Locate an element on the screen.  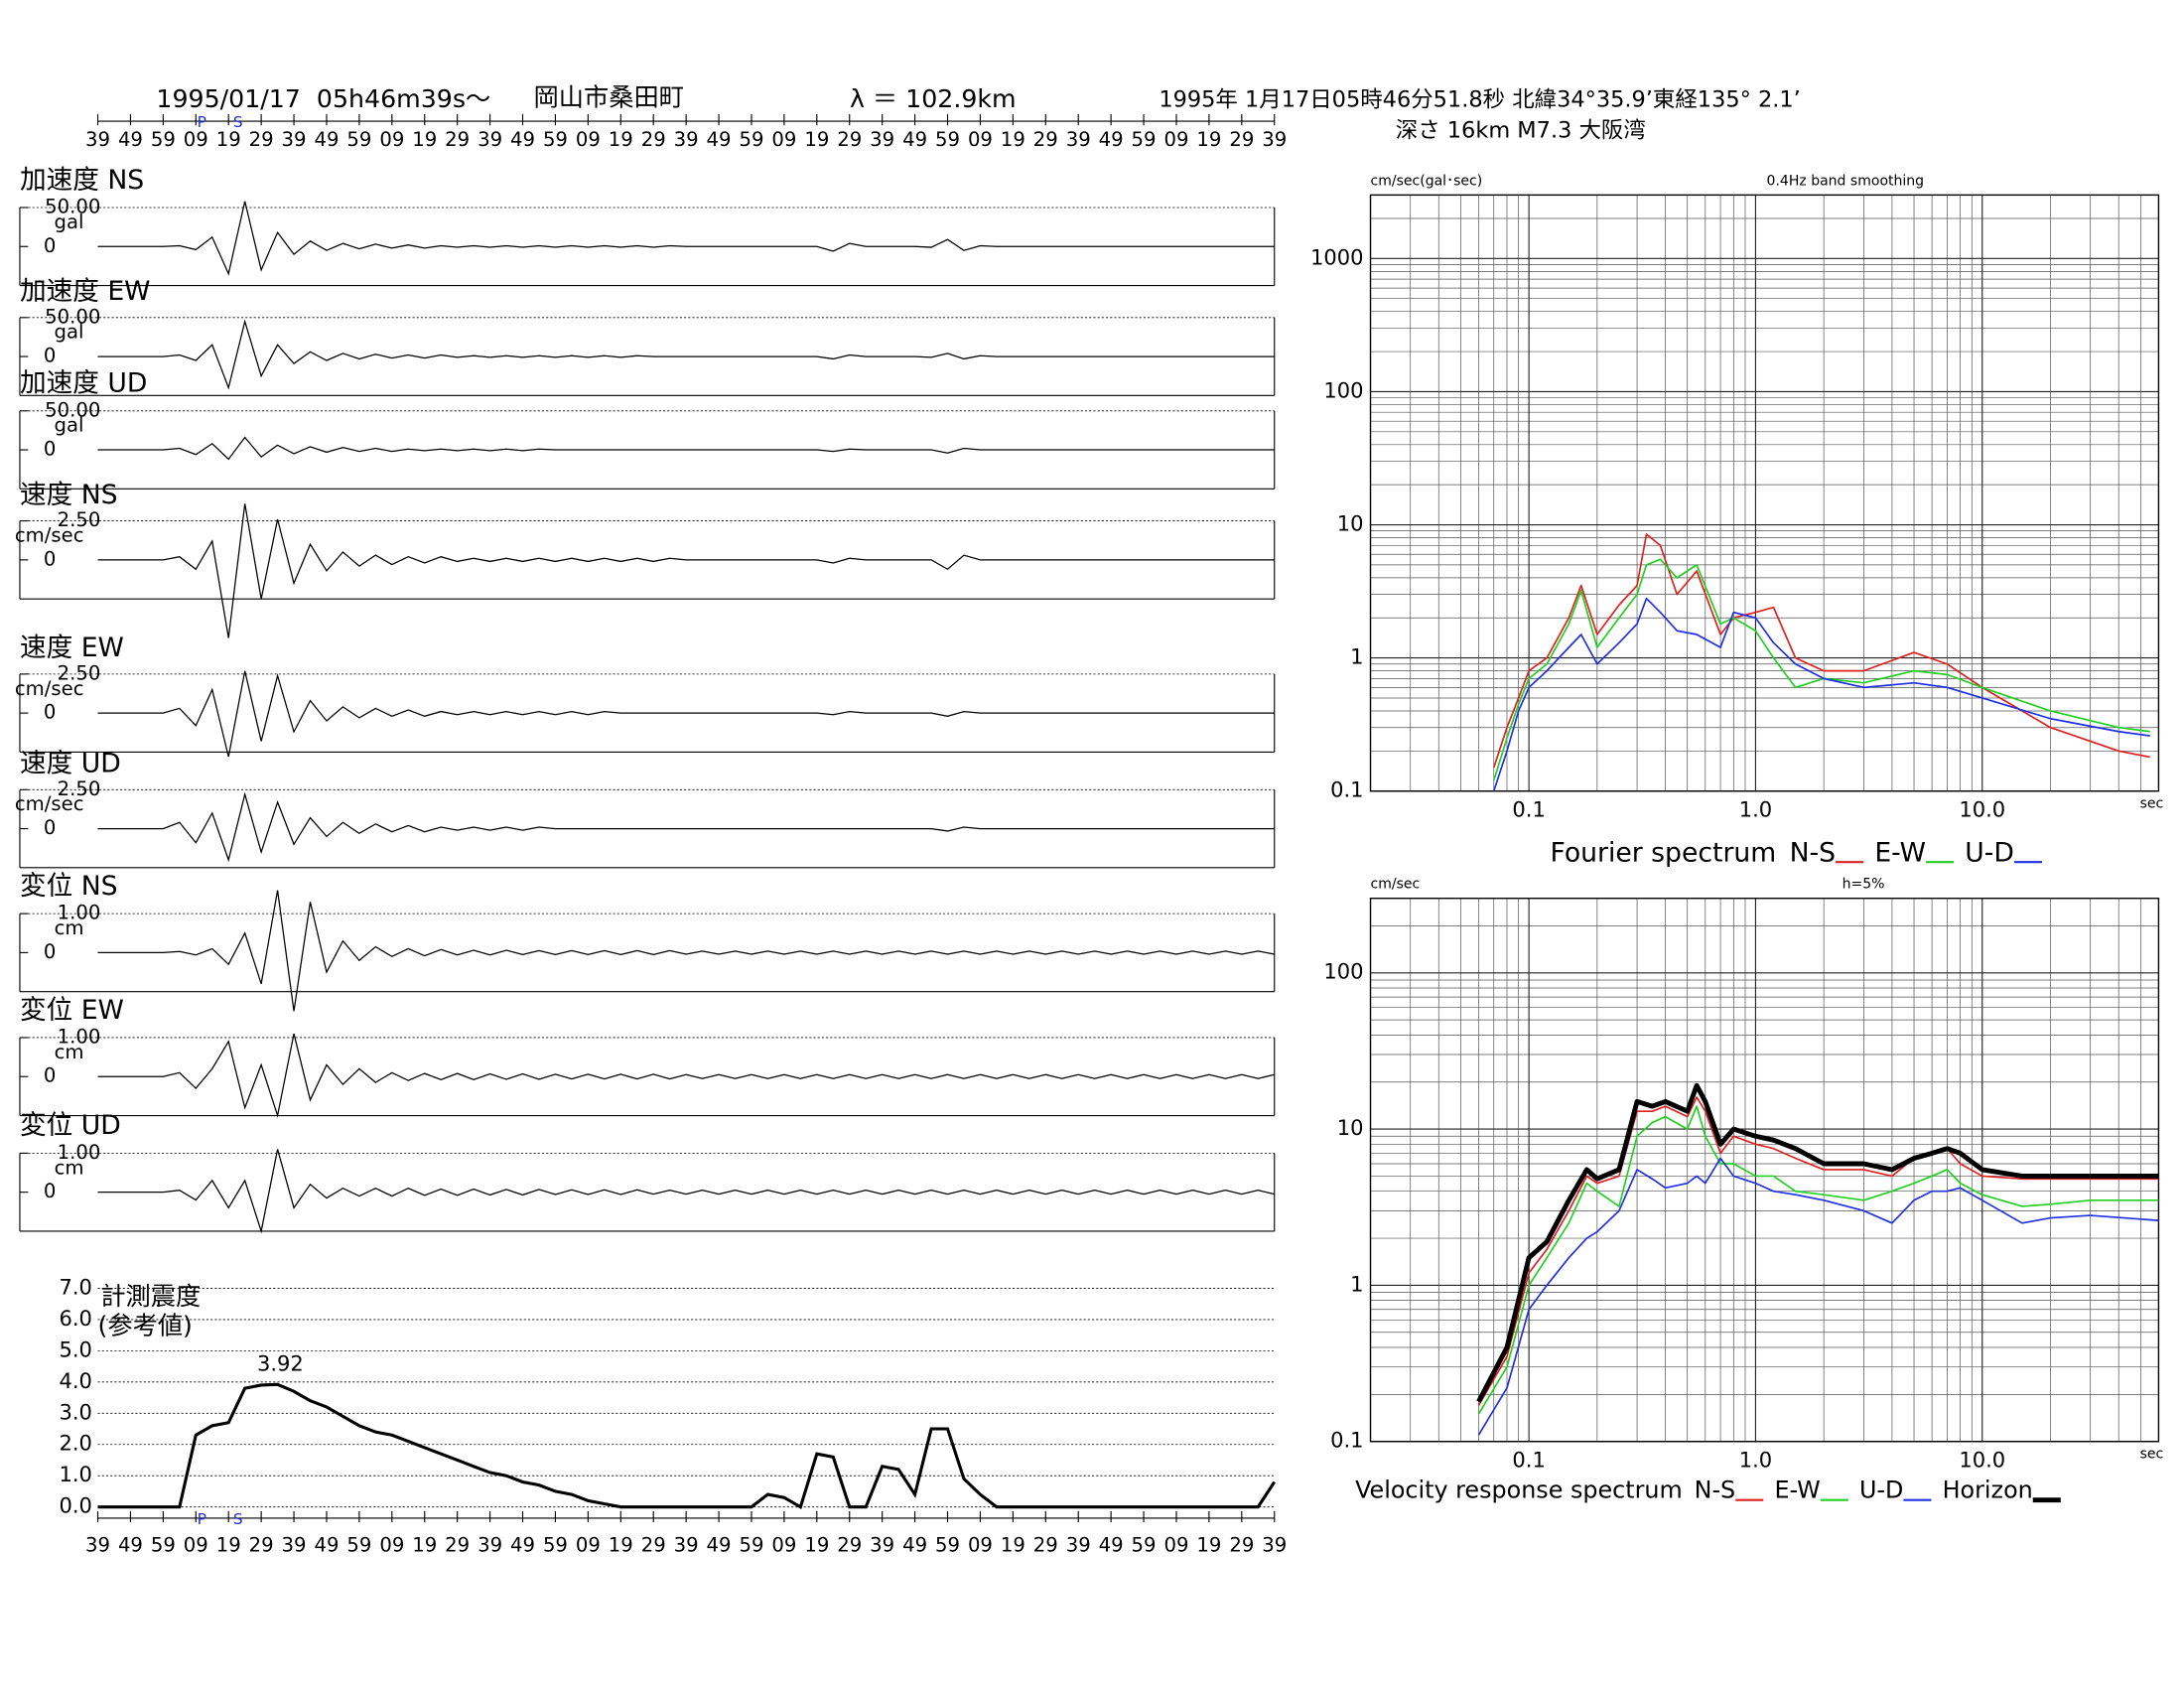
x-tick-label: 0.1 is located at coordinates (1528, 1459).